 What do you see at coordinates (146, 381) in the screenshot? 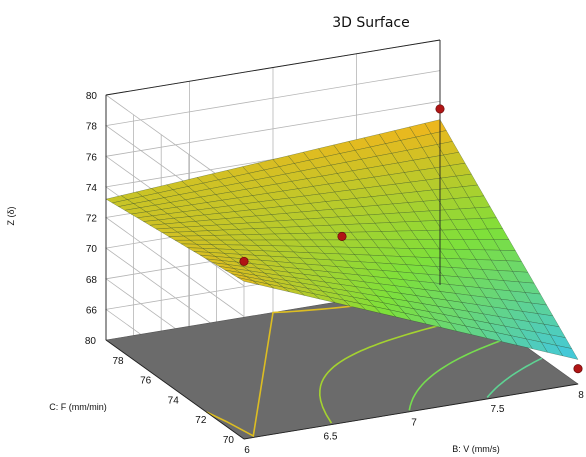
I see `y-tick-label: 76` at bounding box center [146, 381].